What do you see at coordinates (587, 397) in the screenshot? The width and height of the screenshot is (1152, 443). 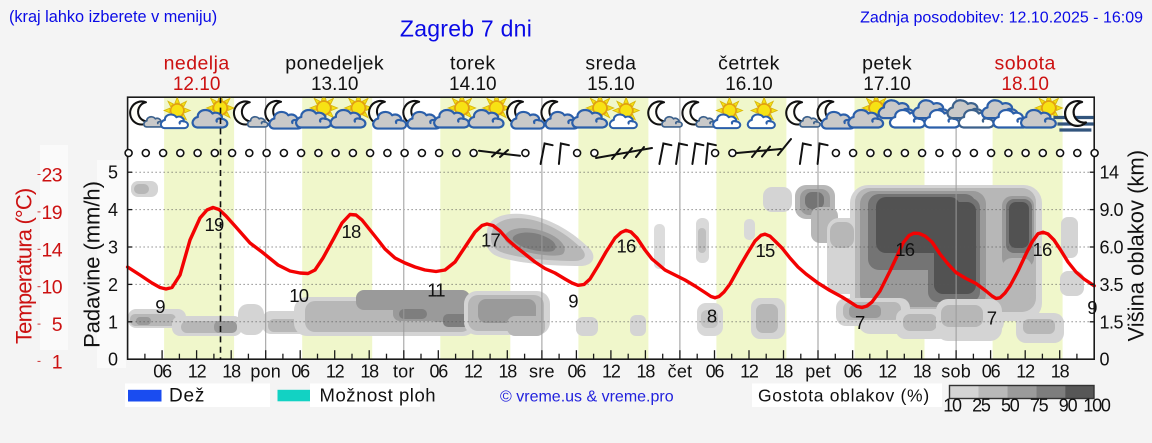 I see `svg-text: © vreme.us & vreme.pro` at bounding box center [587, 397].